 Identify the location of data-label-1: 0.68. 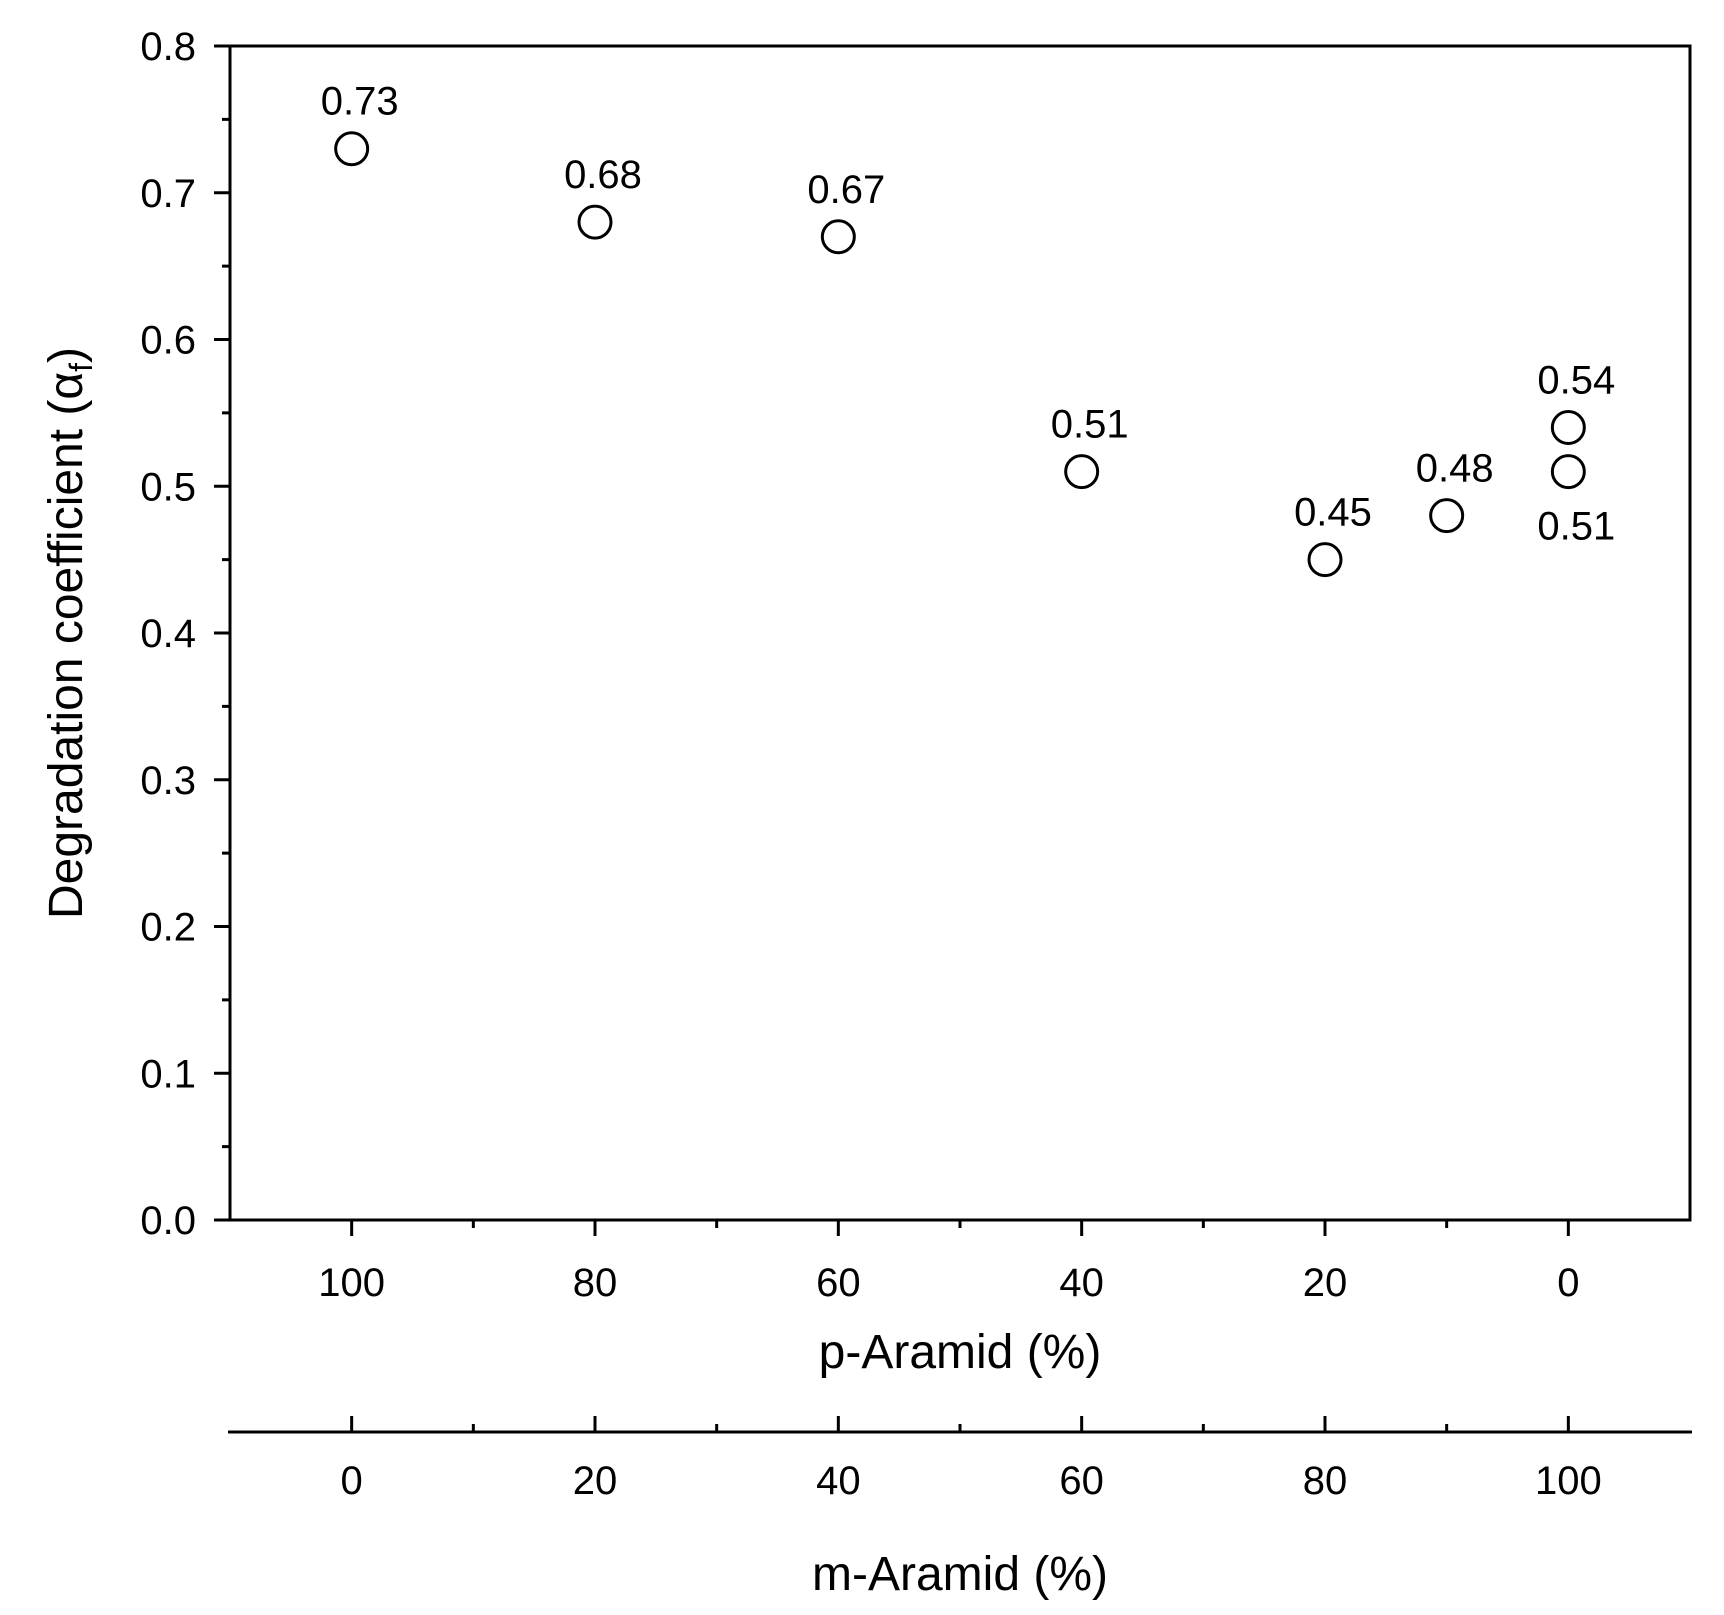
(603, 175).